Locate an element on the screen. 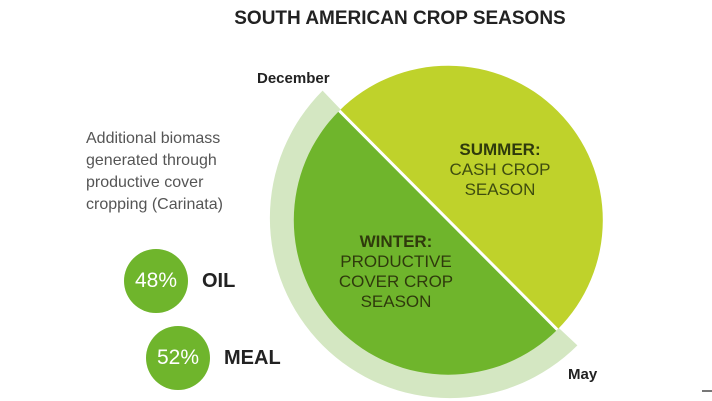 The width and height of the screenshot is (712, 401). page-title: SOUTH AMERICAN CROP SEASONS is located at coordinates (400, 18).